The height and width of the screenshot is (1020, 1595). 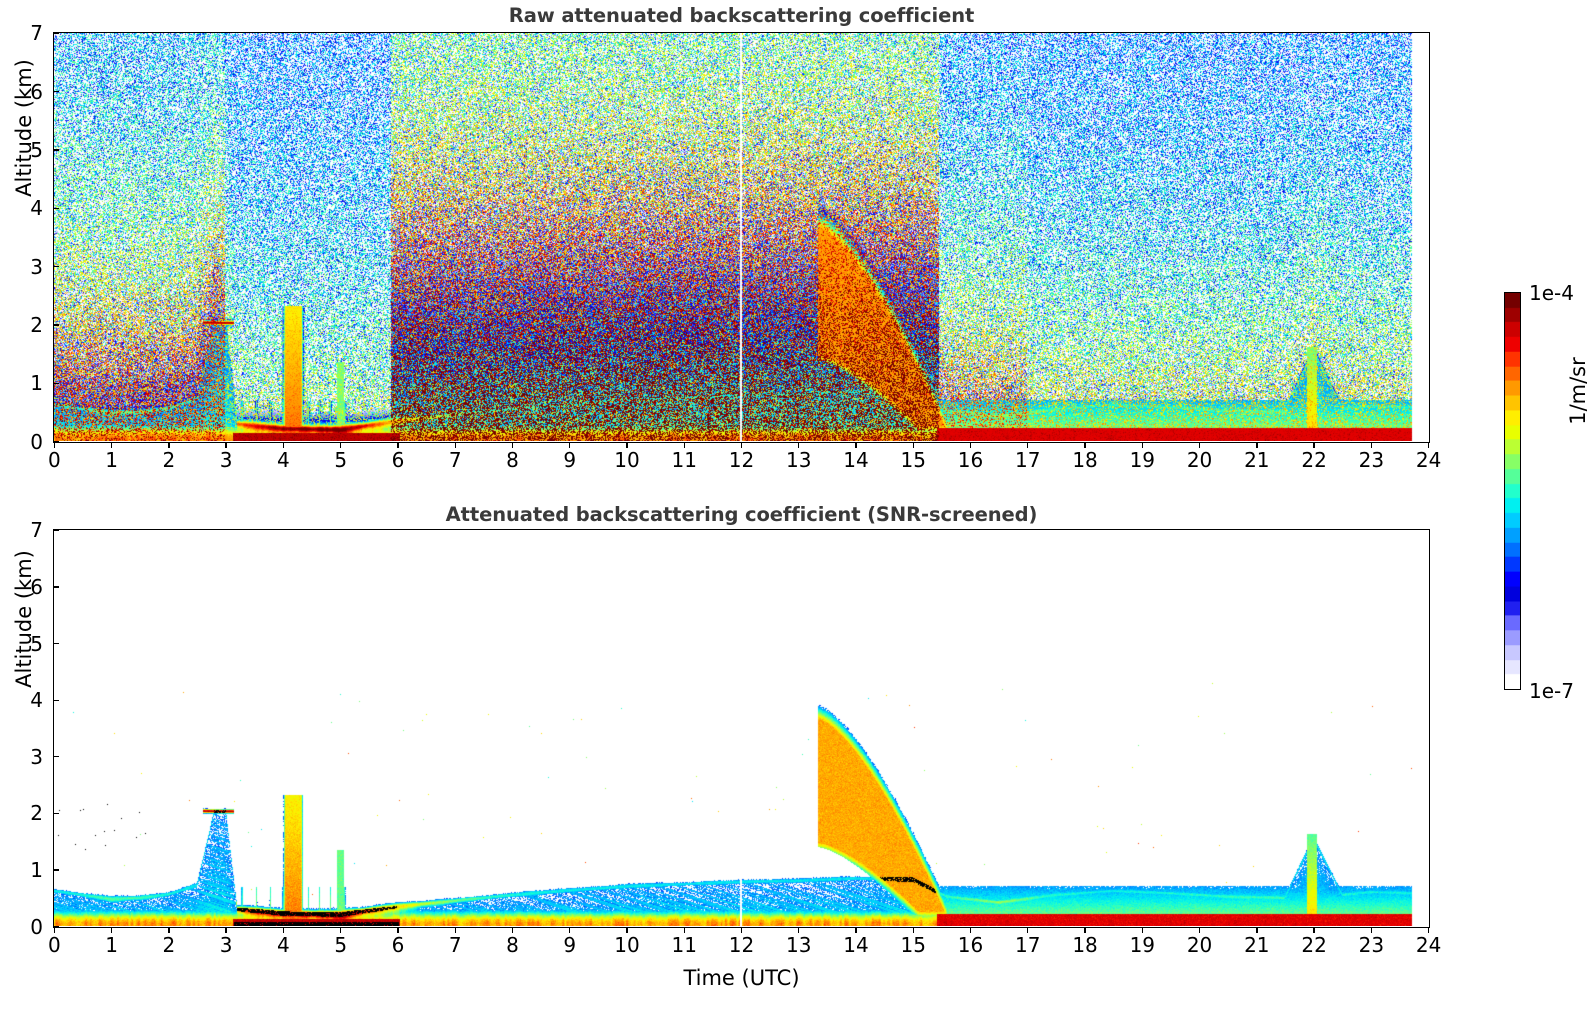 I want to click on y-ticklabel-1: 1, so click(x=36, y=383).